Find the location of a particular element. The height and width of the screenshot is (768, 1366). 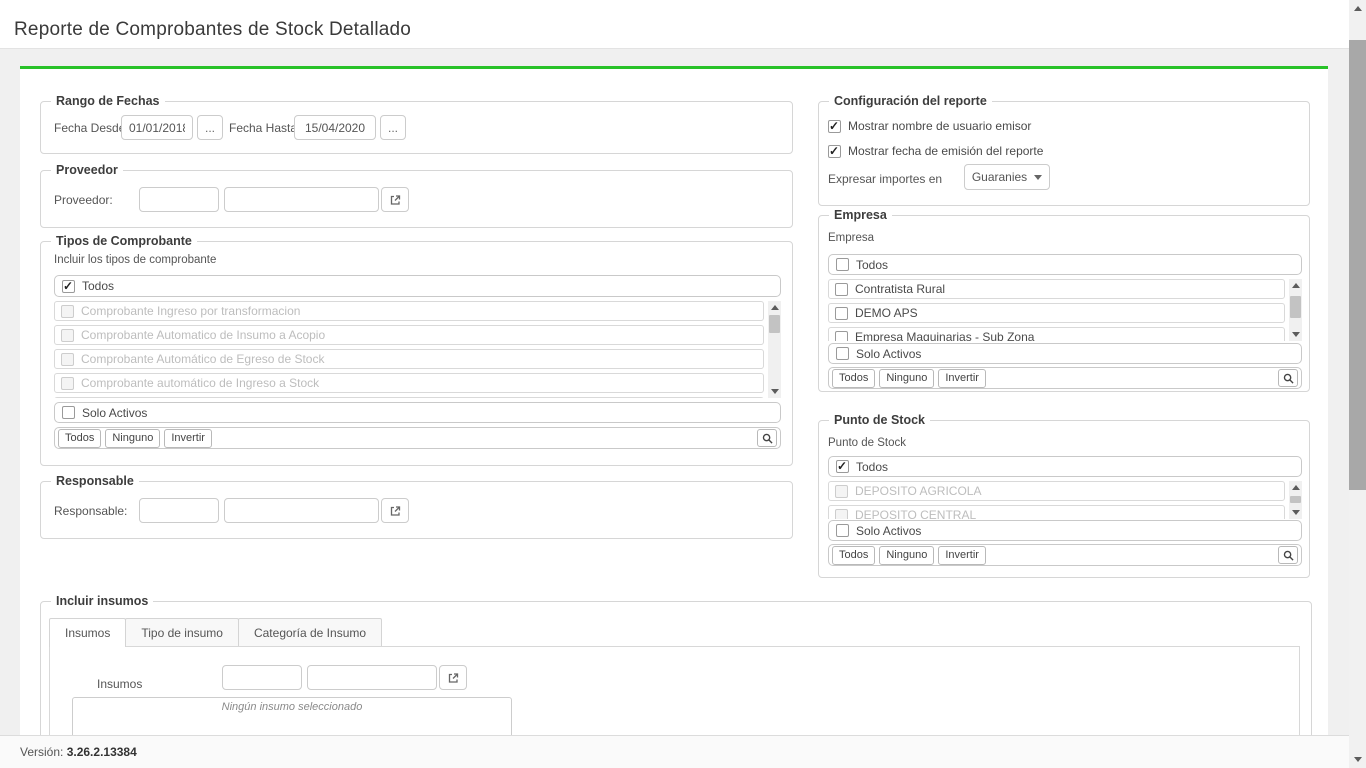

browser-scrollbar is located at coordinates (1357, 384).